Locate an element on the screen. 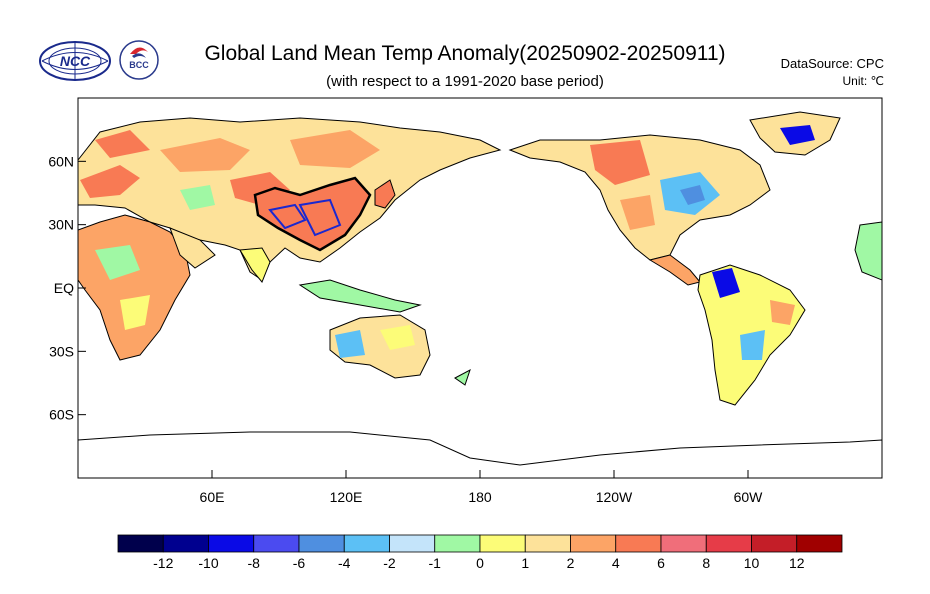  longitude-axis: 60E 120E 180 120W 60W is located at coordinates (482, 487).